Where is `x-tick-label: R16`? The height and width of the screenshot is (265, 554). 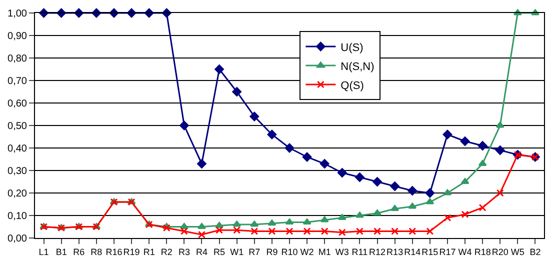
x-tick-label: R16 is located at coordinates (114, 251).